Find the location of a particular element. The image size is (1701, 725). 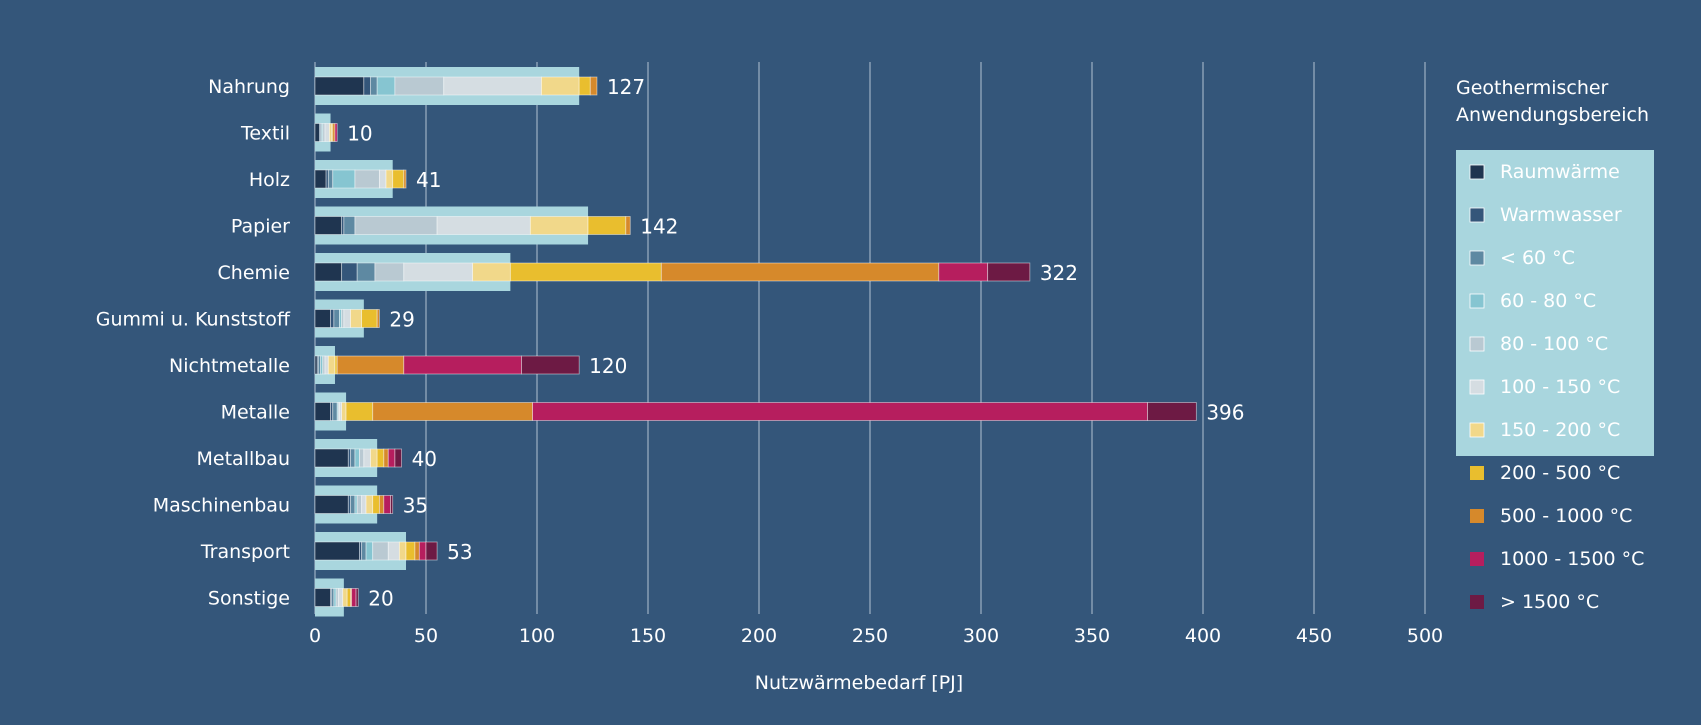

x-tick-label-350: 350 is located at coordinates (1092, 636).